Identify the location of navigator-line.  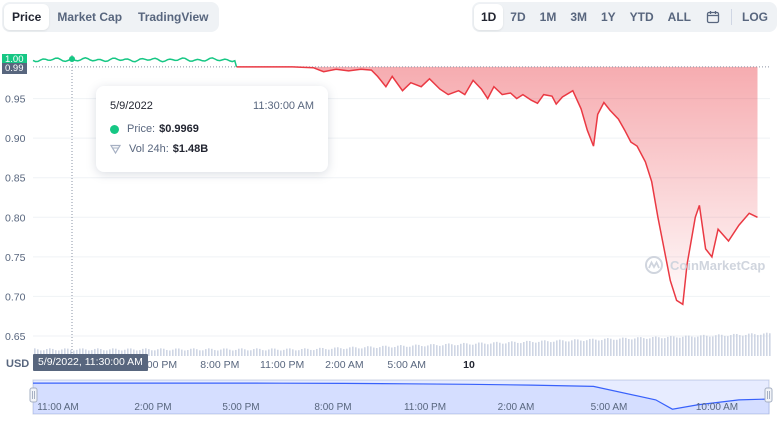
(402, 396).